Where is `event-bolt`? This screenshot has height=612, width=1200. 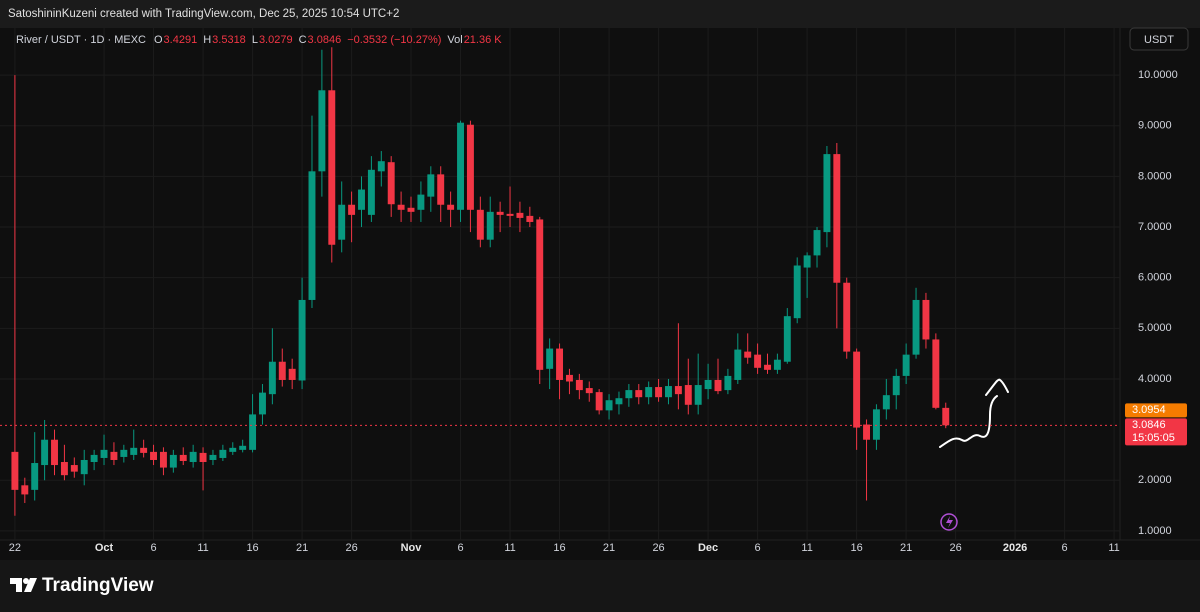
event-bolt is located at coordinates (949, 522).